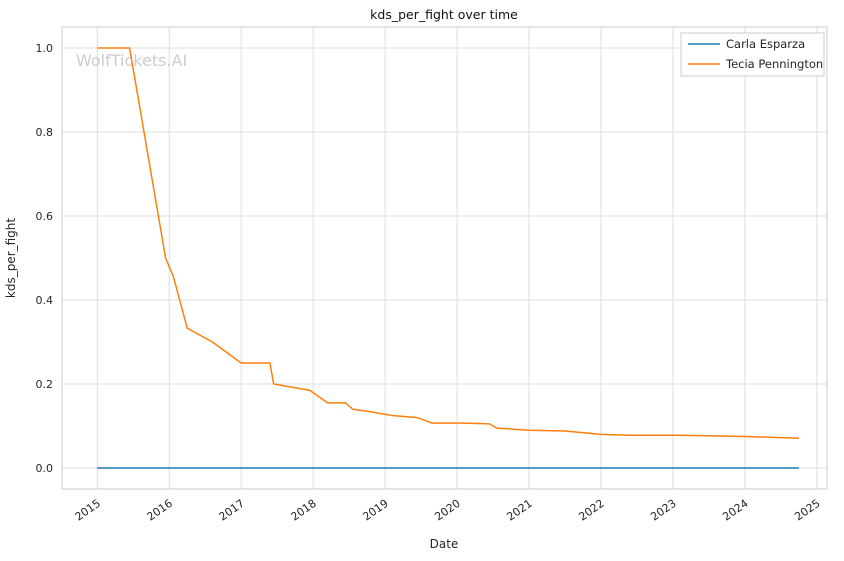 The image size is (844, 561). I want to click on legend: Carla Esparza Tecia Pennington, so click(752, 54).